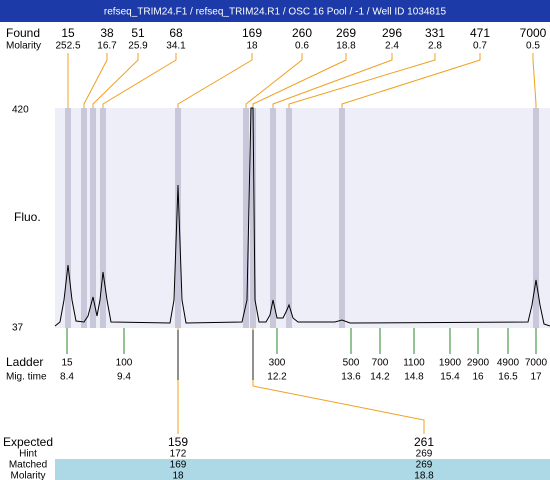 The image size is (550, 480). What do you see at coordinates (277, 377) in the screenshot?
I see `mig-time-value: 12.2` at bounding box center [277, 377].